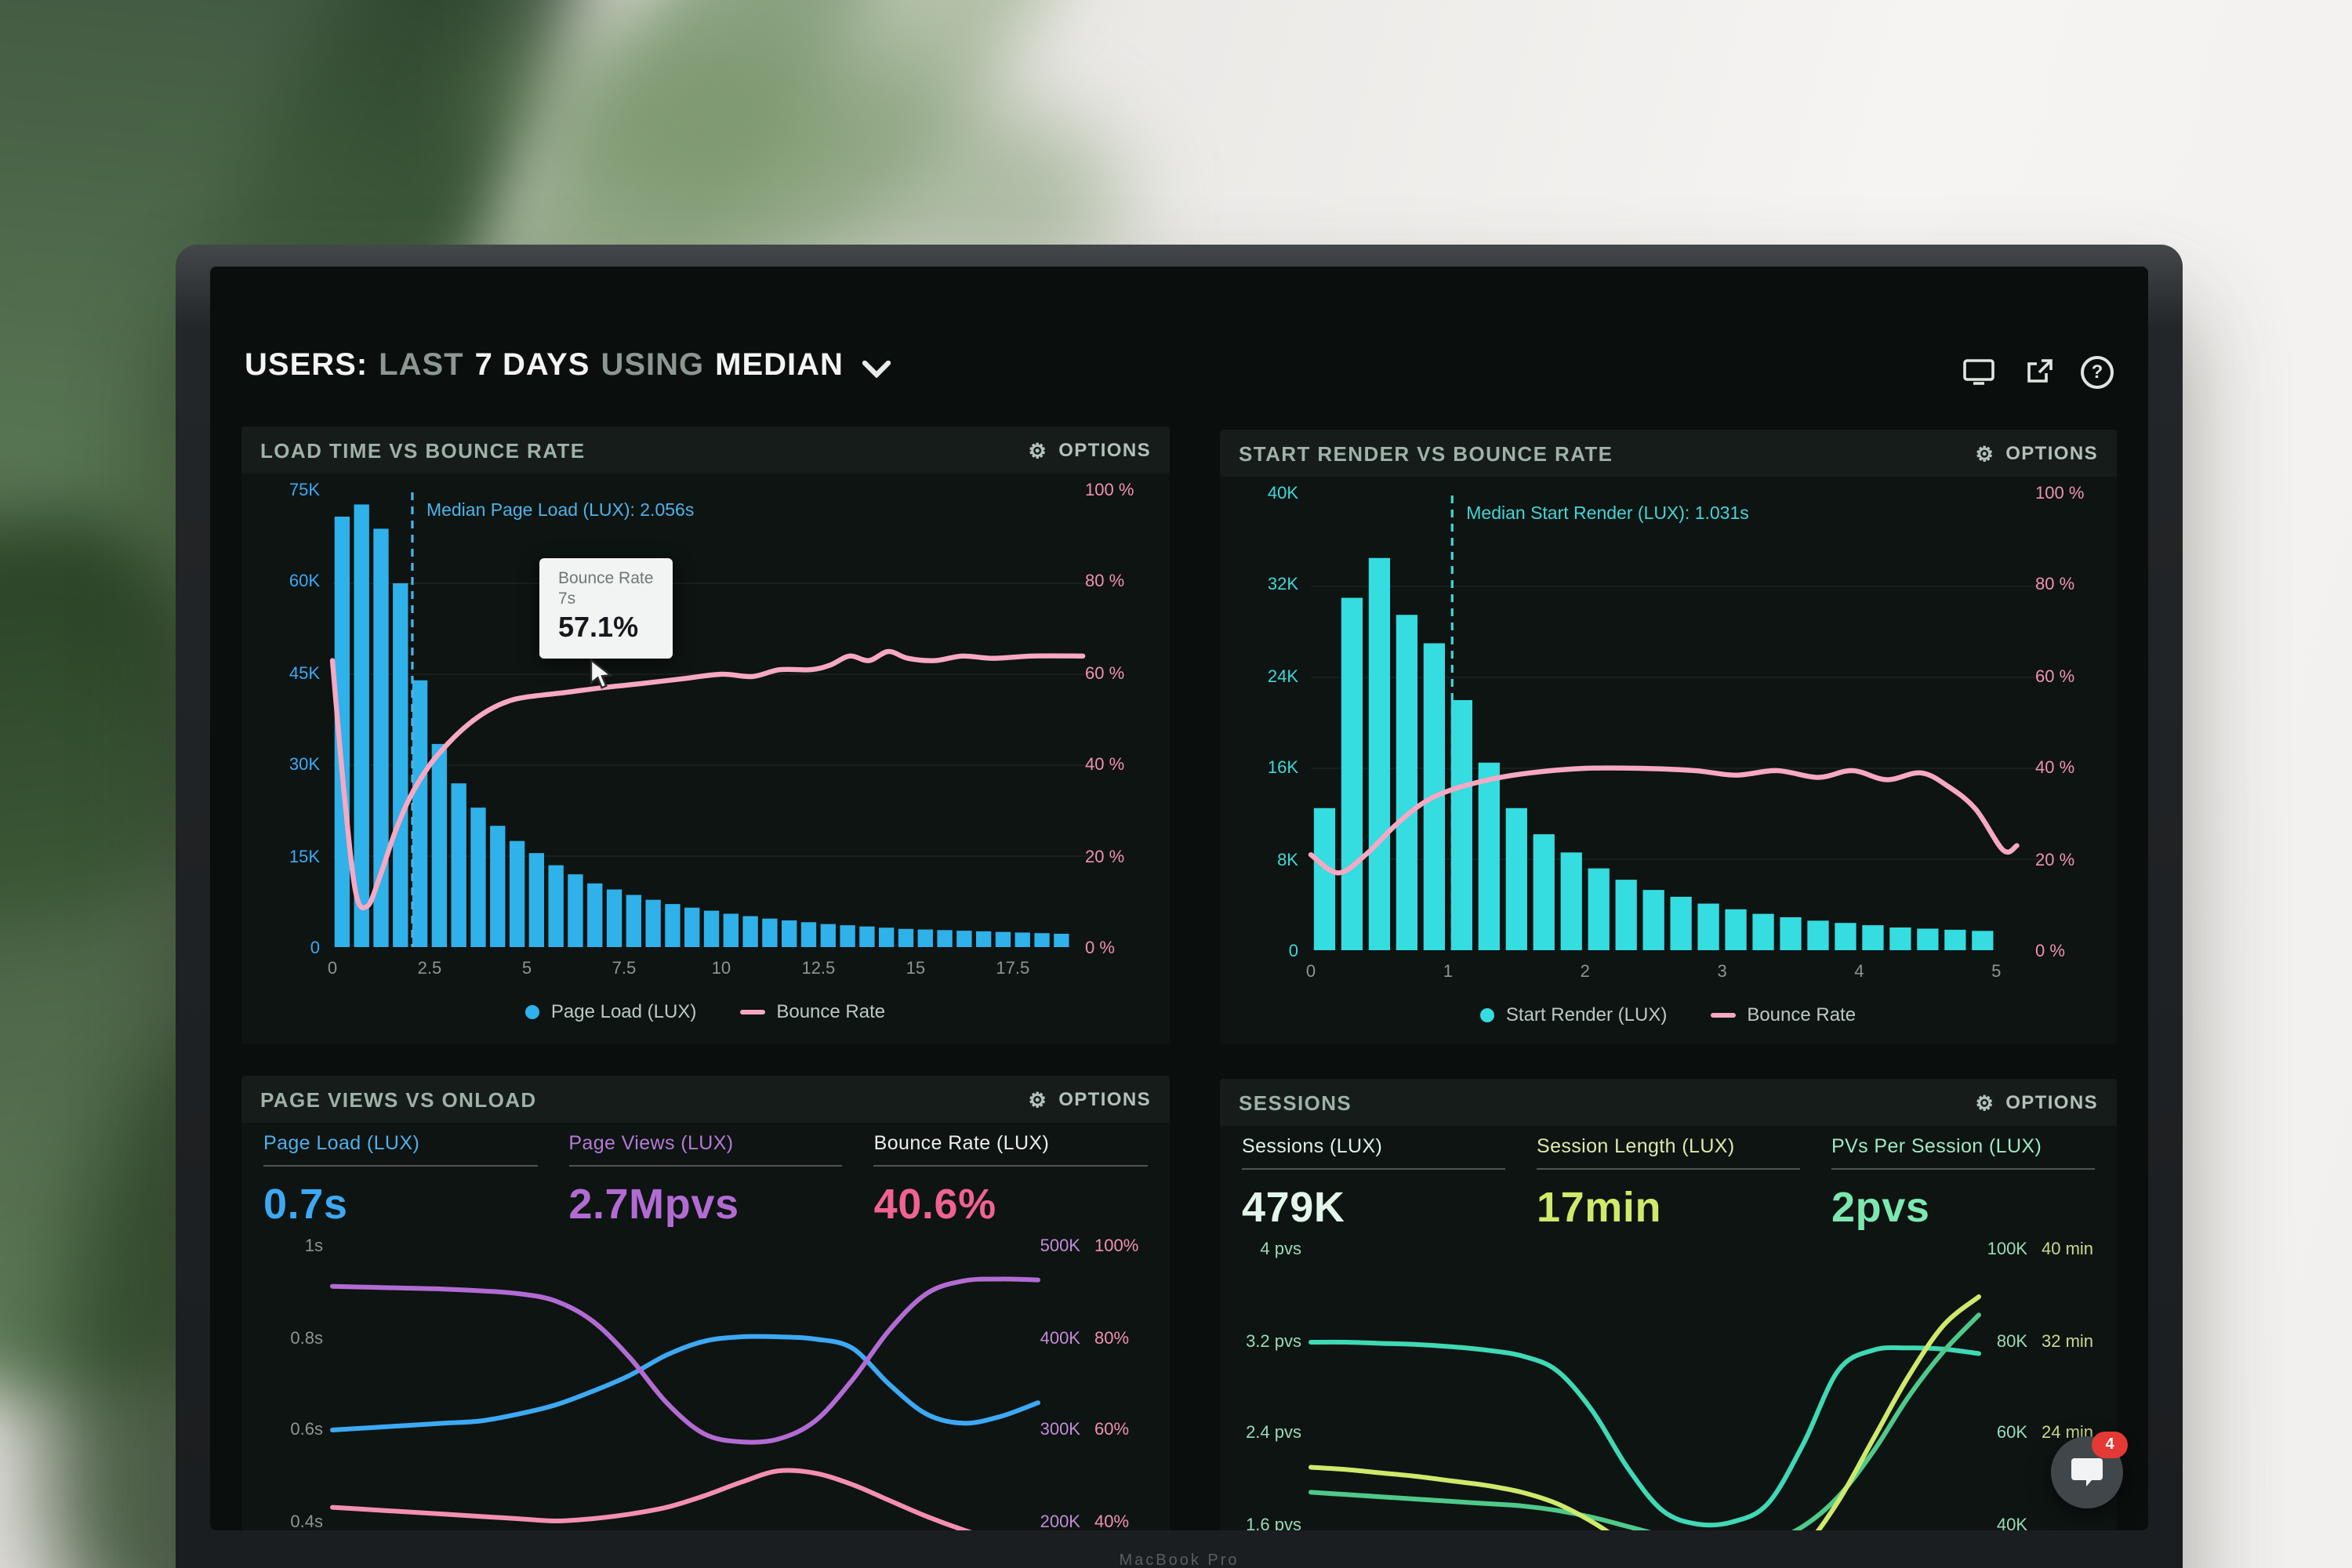  I want to click on users-median-dropdown: USERS: LAST 7 DAYS USING MEDIAN, so click(568, 366).